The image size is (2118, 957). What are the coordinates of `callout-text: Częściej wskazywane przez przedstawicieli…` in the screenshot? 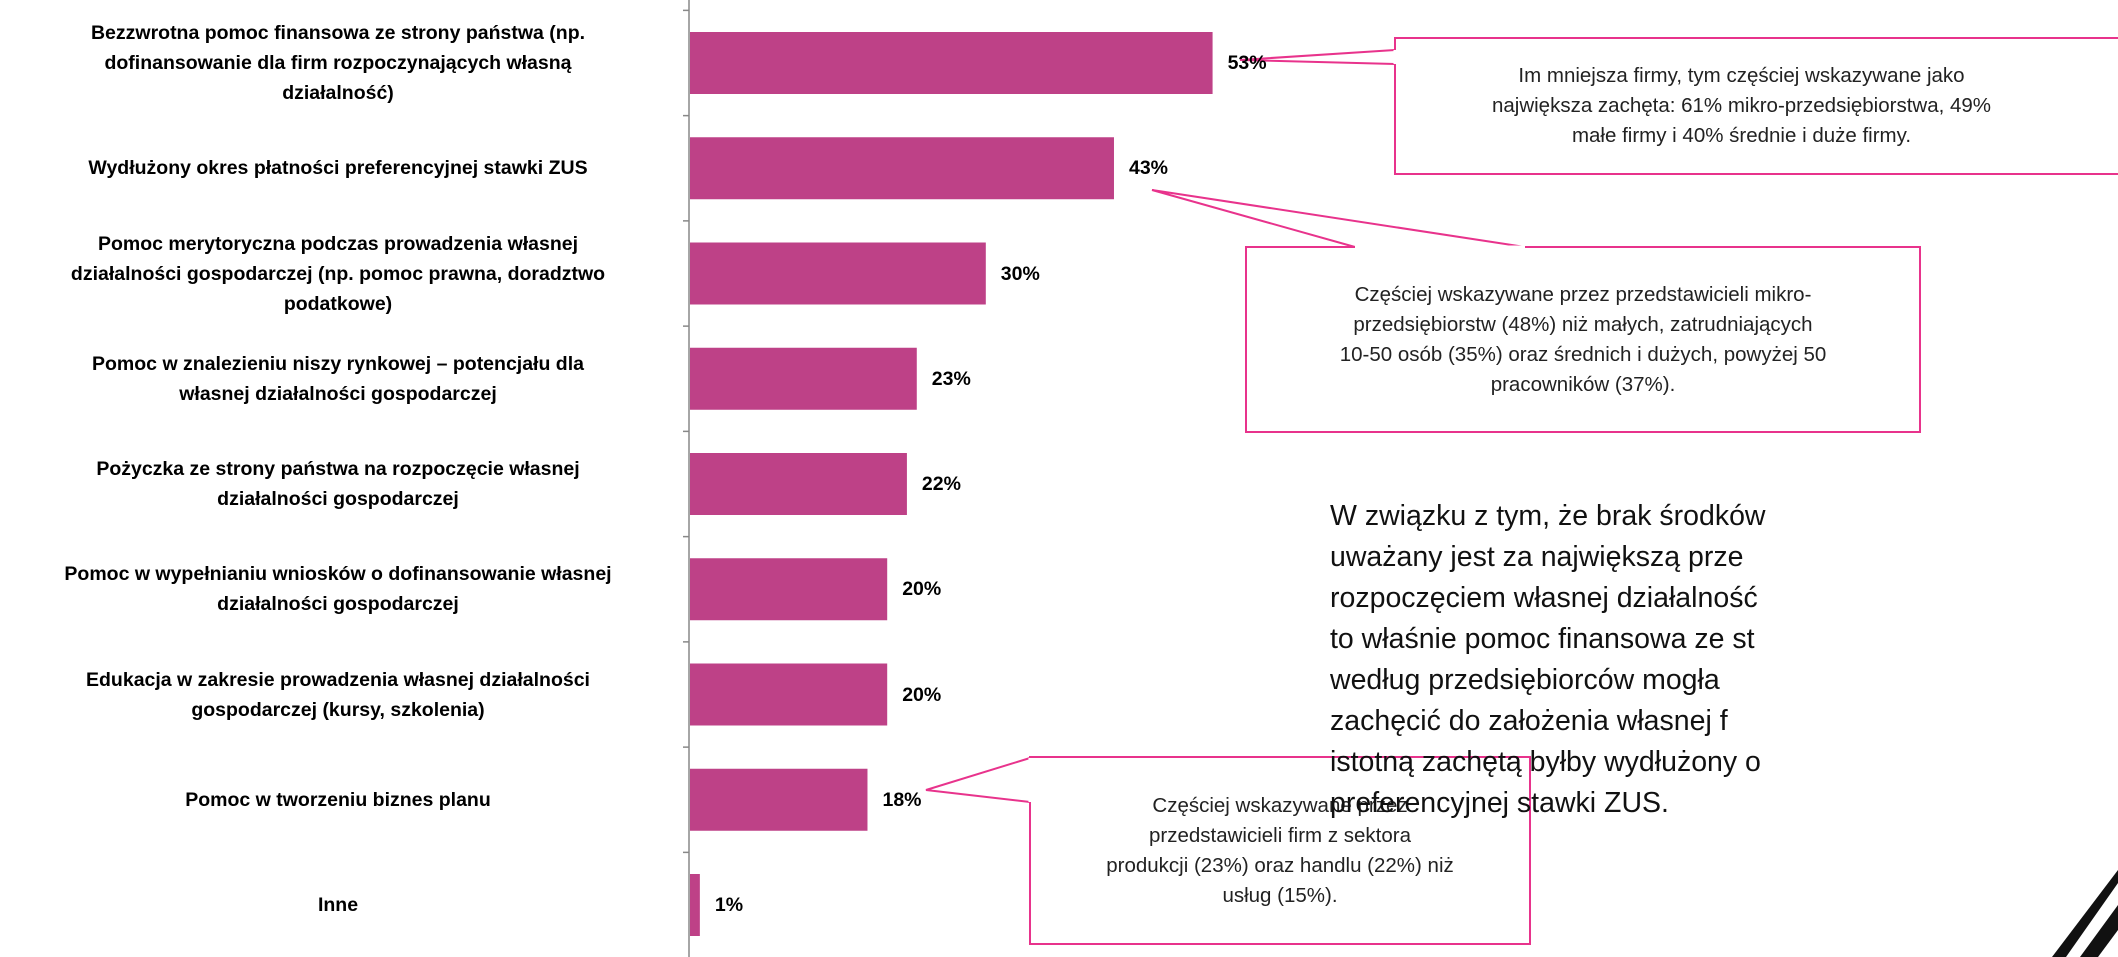 It's located at (1280, 850).